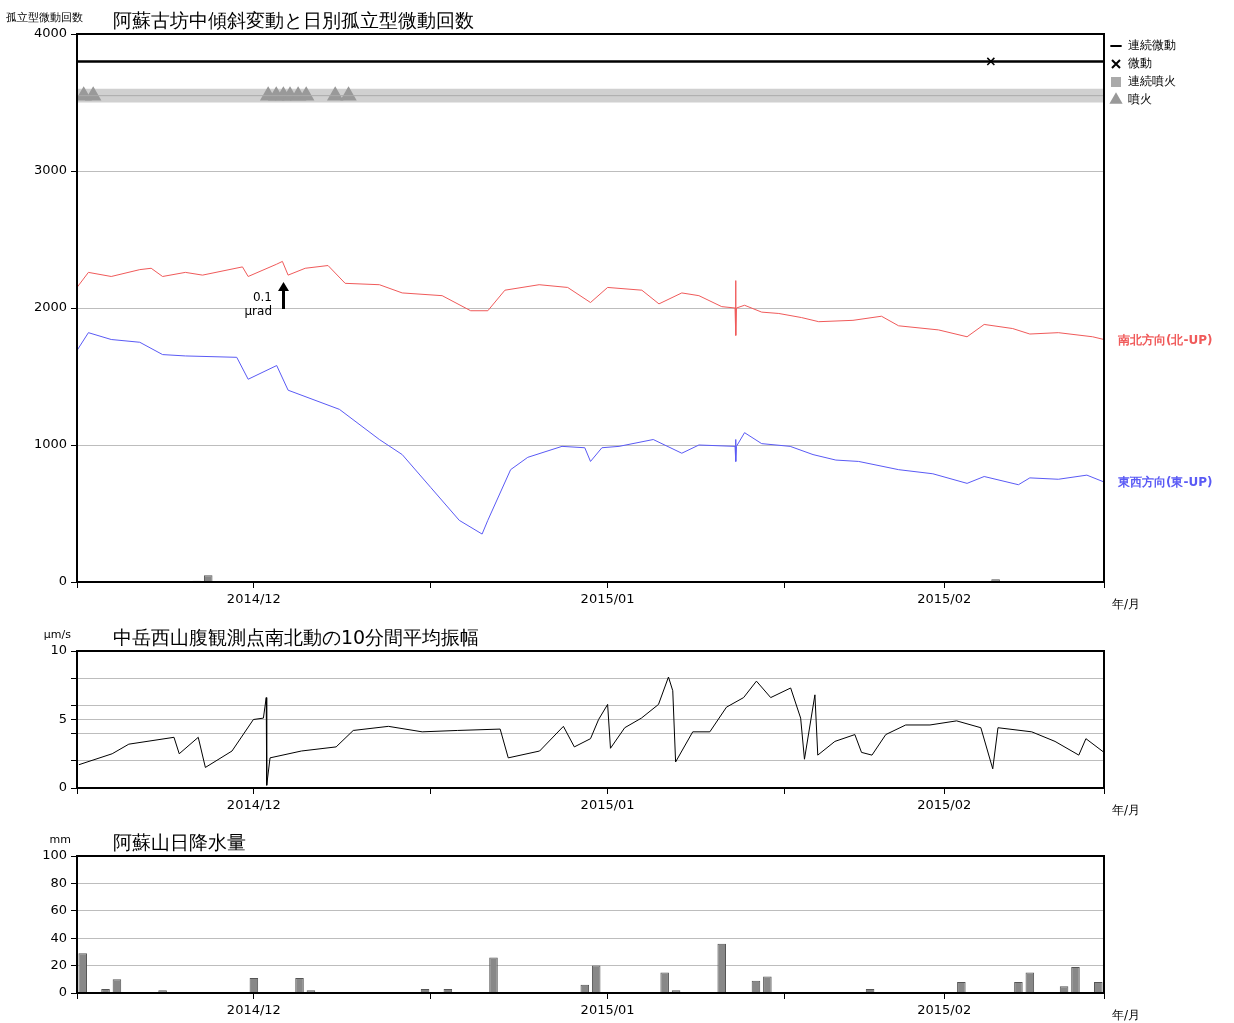 The width and height of the screenshot is (1234, 1023). What do you see at coordinates (54, 855) in the screenshot?
I see `y-tick-label: 100` at bounding box center [54, 855].